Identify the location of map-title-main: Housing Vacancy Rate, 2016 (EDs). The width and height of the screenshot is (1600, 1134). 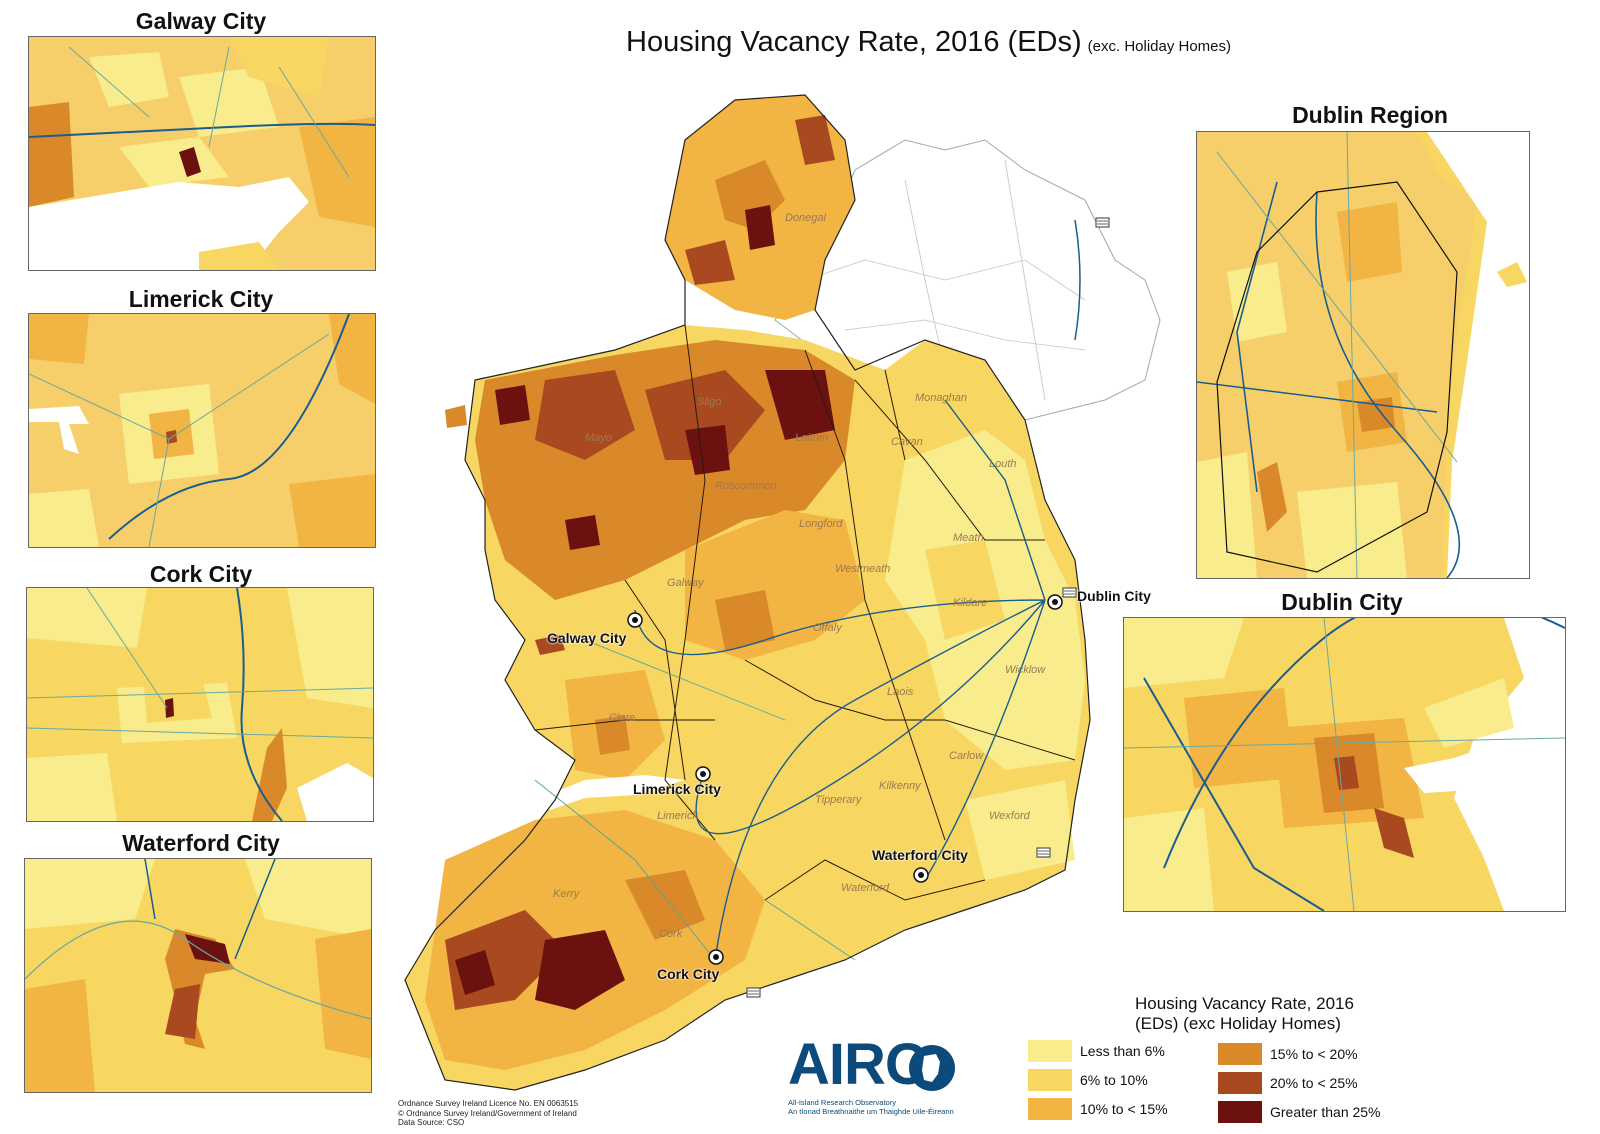
(854, 42).